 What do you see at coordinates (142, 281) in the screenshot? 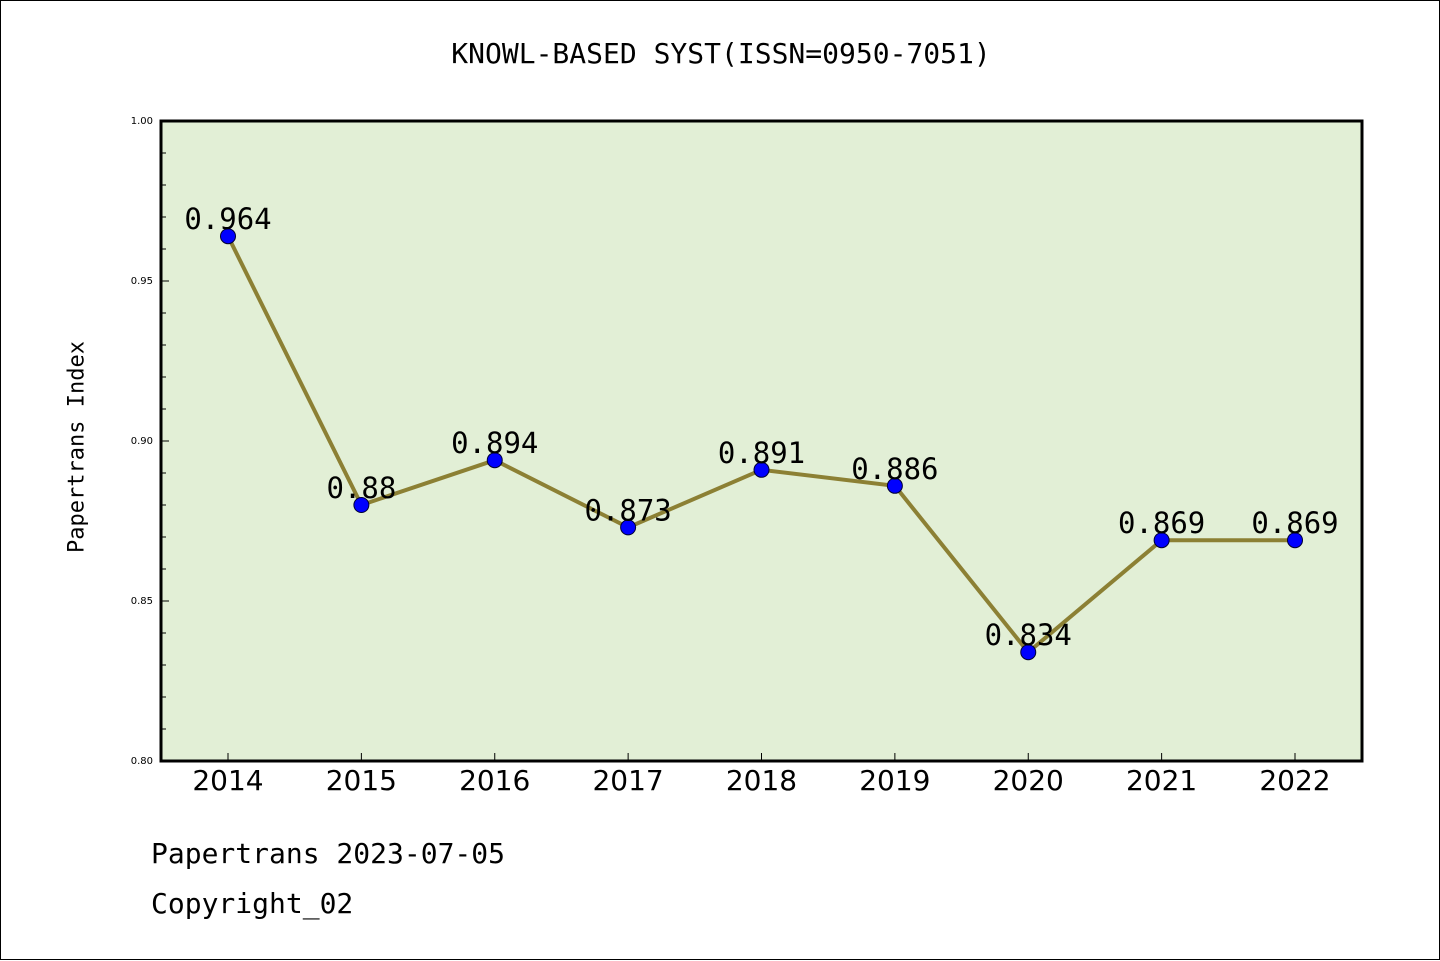
I see `y-tick-label: 0.95` at bounding box center [142, 281].